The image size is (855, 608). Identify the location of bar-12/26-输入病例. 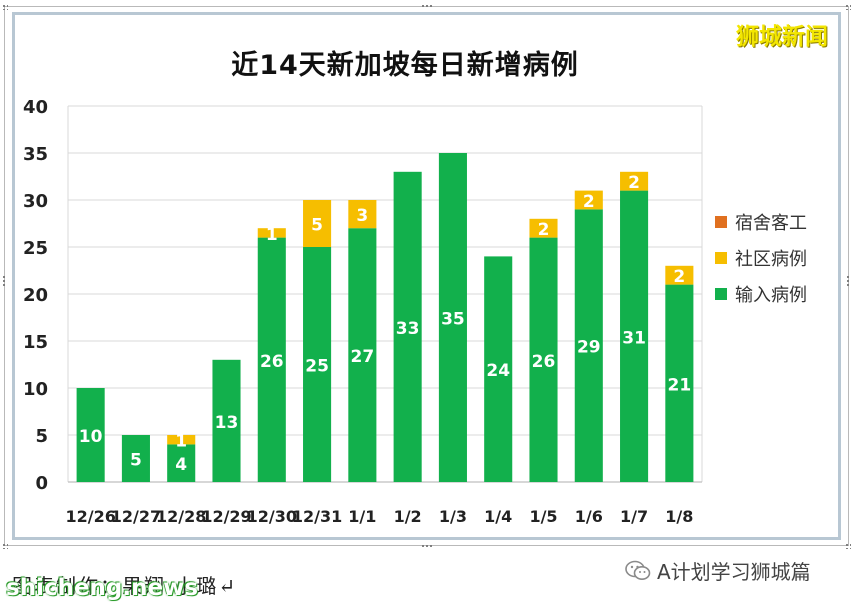
(90, 435).